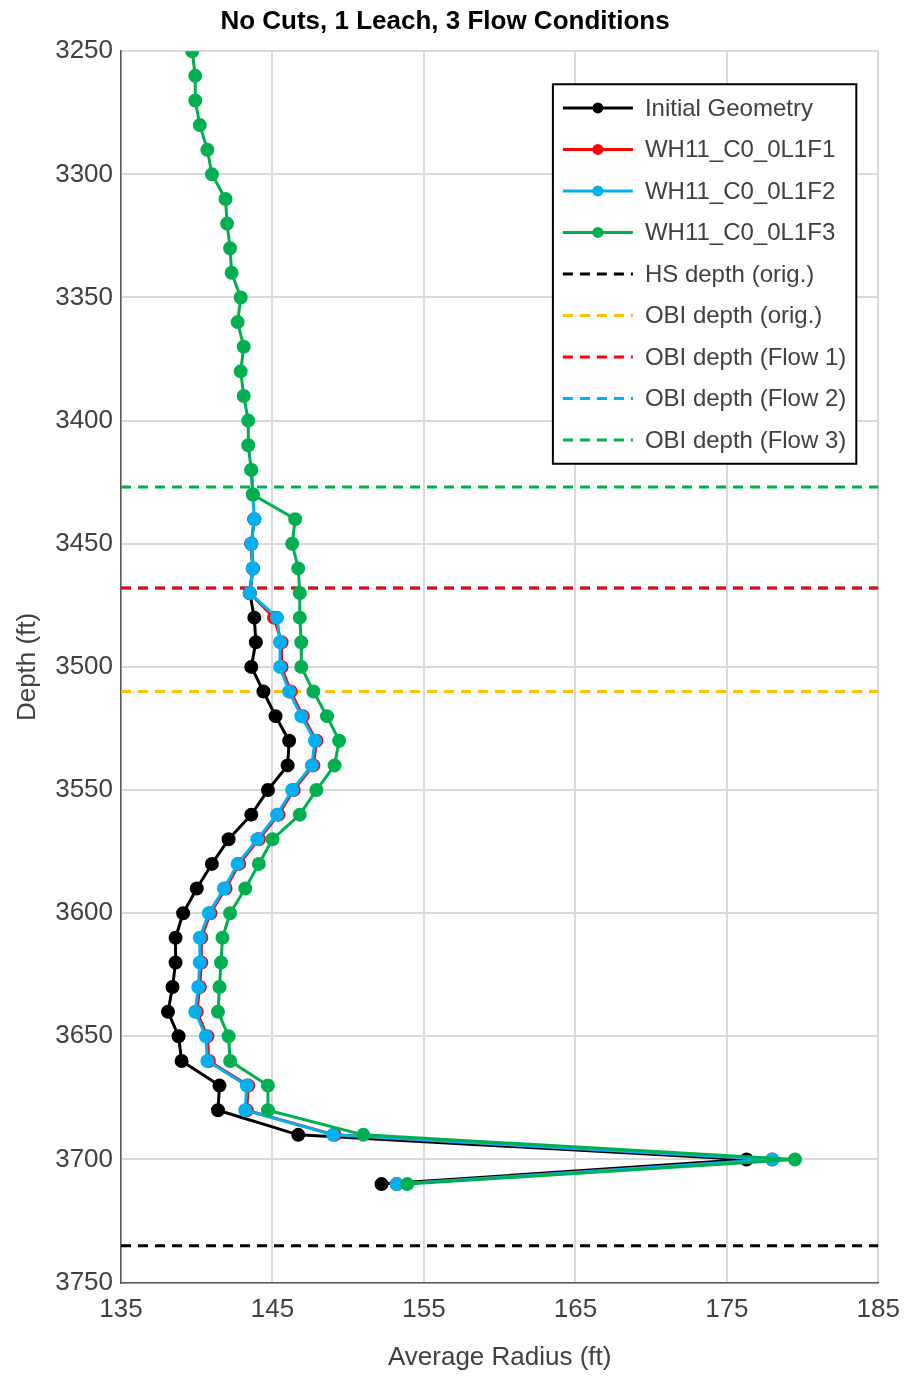  I want to click on y-tick-label: 3600, so click(84, 911).